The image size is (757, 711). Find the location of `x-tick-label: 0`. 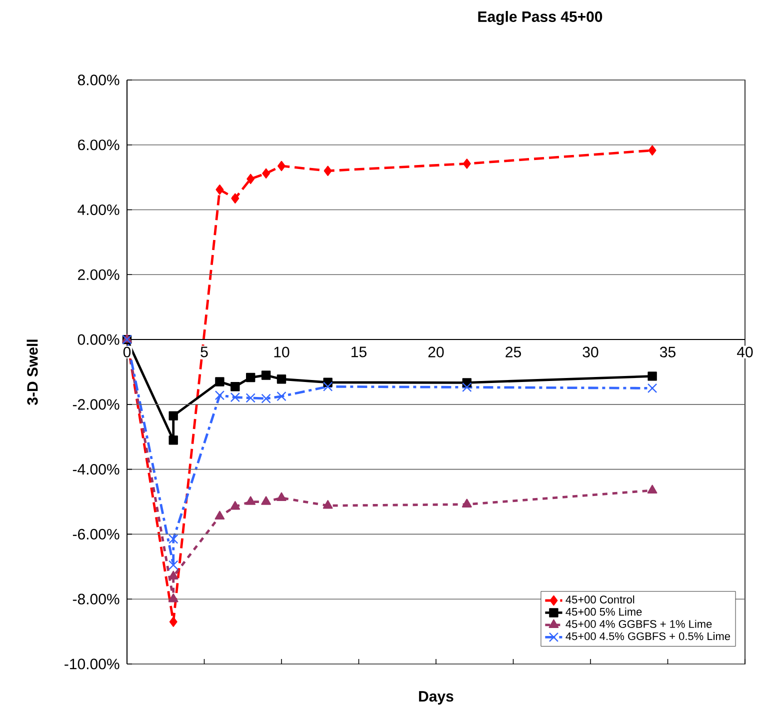

x-tick-label: 0 is located at coordinates (127, 352).